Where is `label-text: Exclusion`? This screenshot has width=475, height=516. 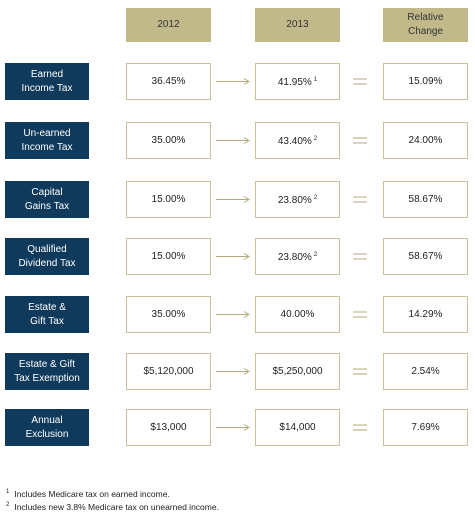
label-text: Exclusion is located at coordinates (47, 434).